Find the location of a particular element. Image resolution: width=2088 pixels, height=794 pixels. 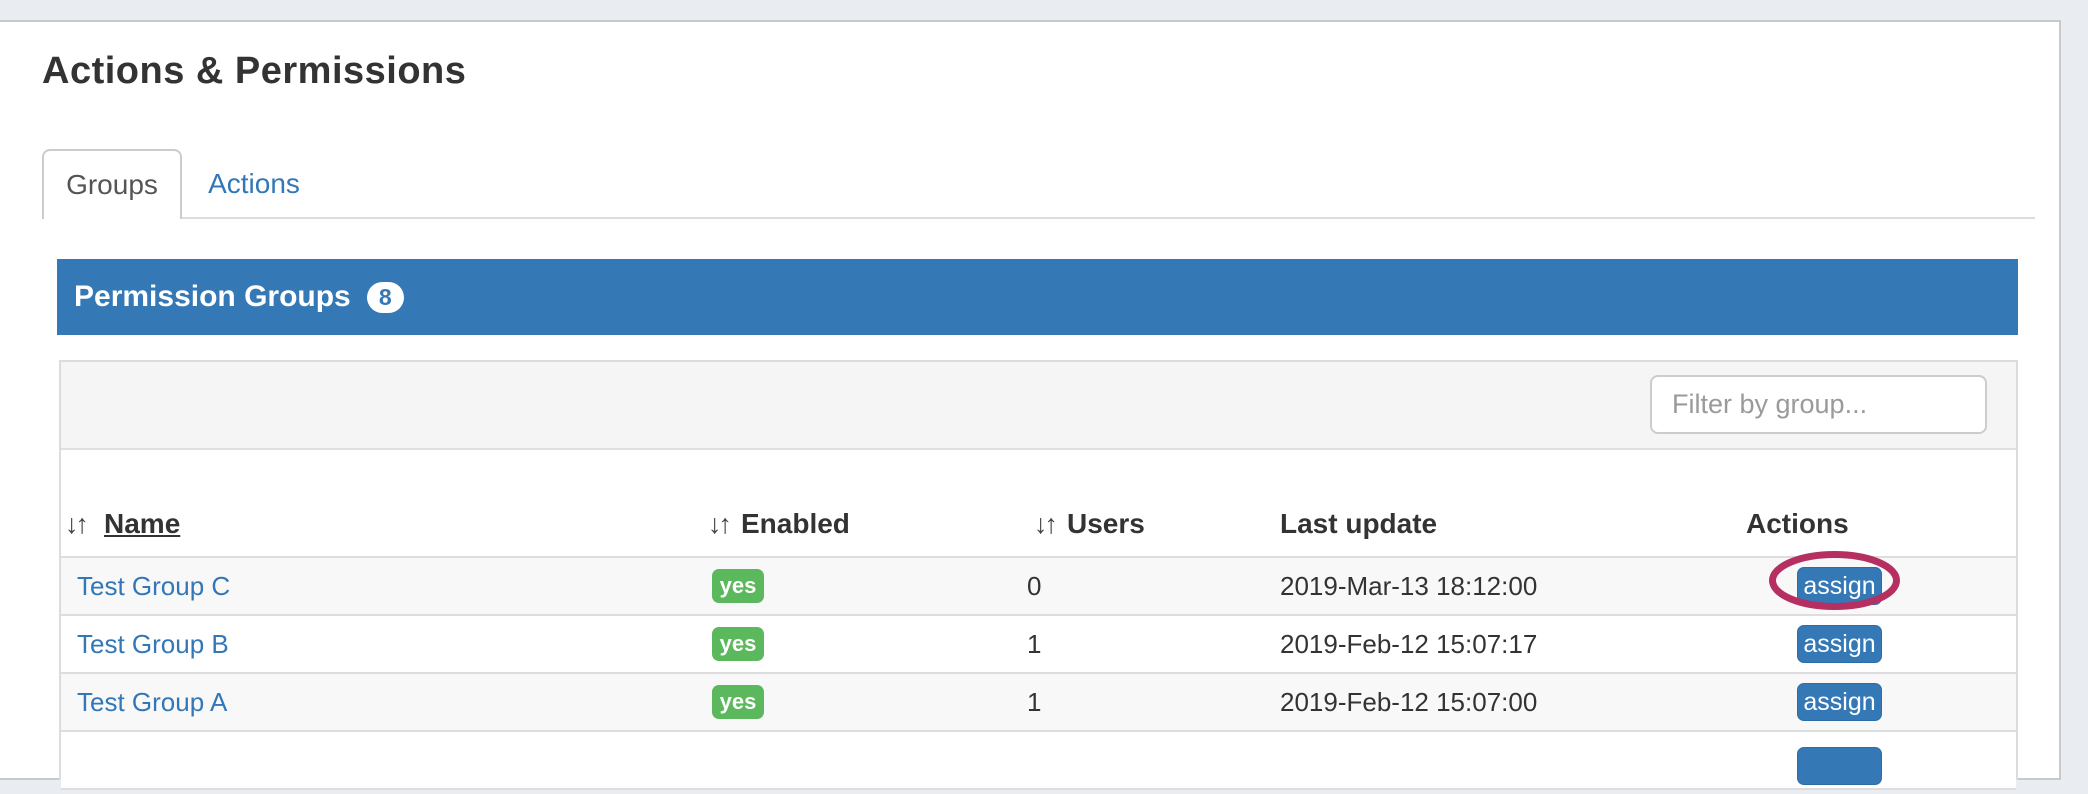

column-header-users-label: Users is located at coordinates (1106, 523).